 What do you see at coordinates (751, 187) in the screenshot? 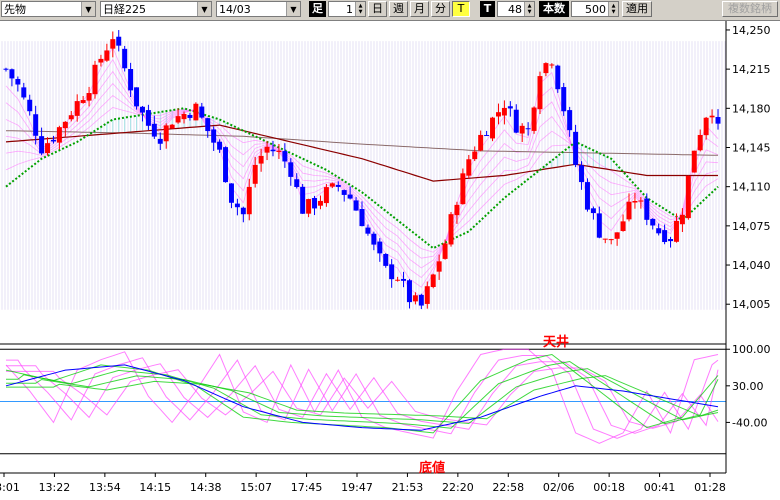
I see `price-tick-label: 14,110` at bounding box center [751, 187].